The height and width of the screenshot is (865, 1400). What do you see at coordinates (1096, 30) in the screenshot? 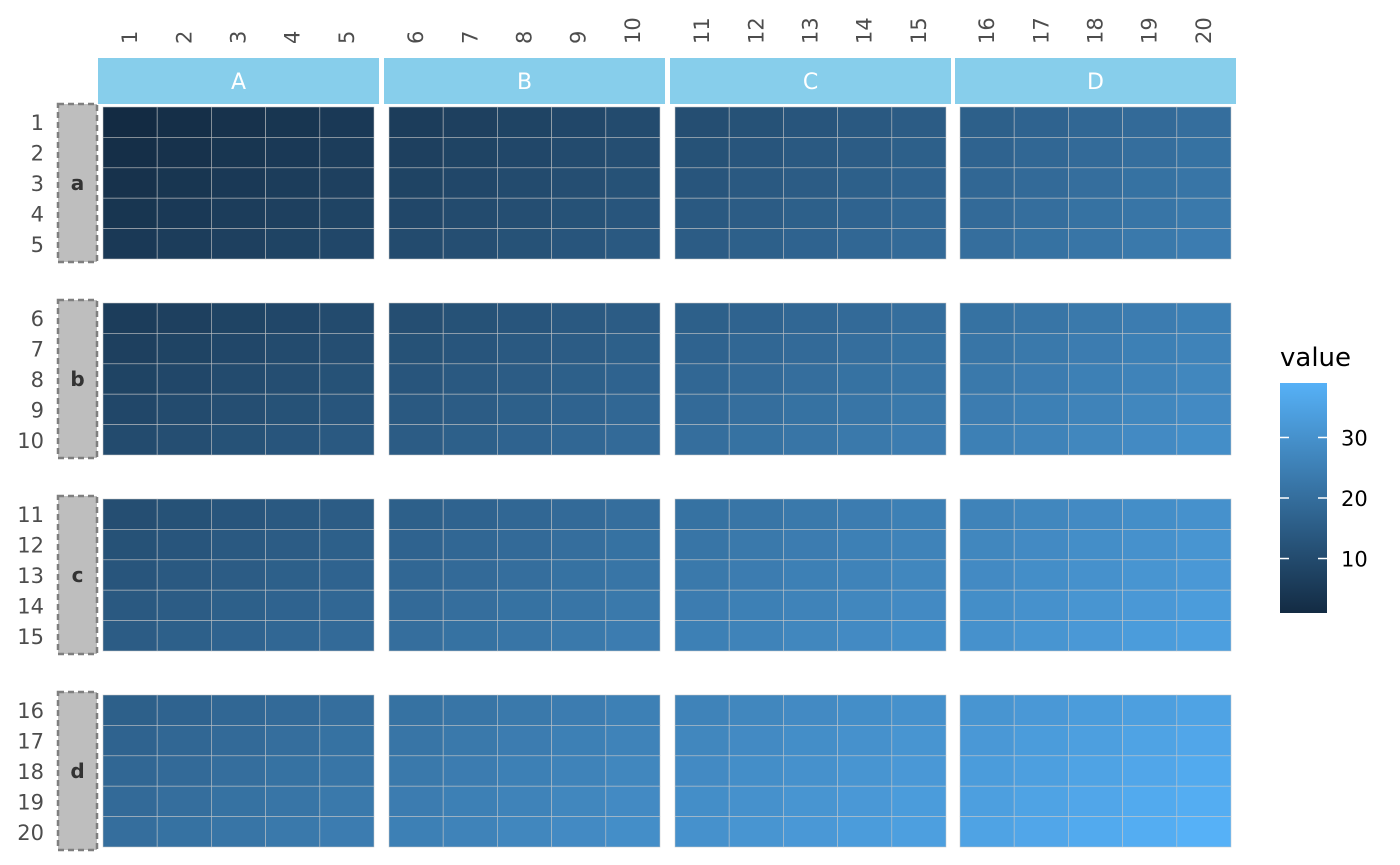
I see `x-tick-label: 18` at bounding box center [1096, 30].